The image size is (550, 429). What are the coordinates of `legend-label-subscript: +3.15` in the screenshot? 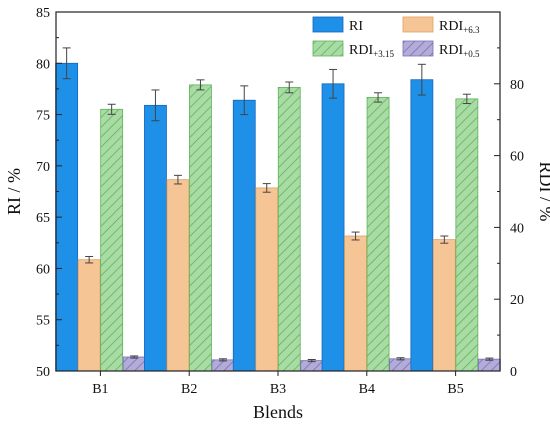 It's located at (383, 54).